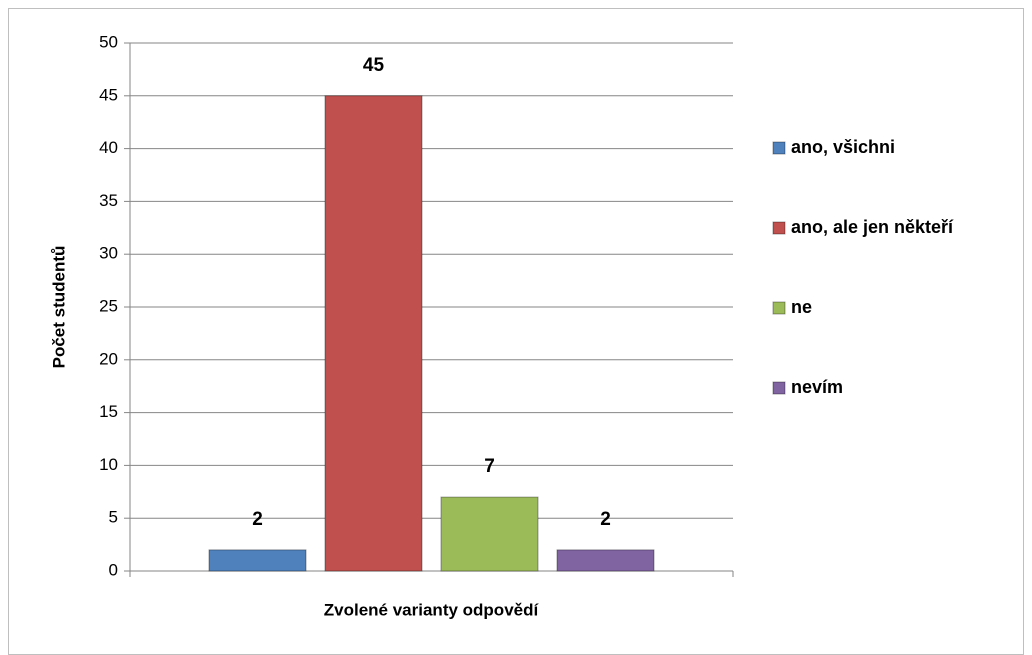 Image resolution: width=1032 pixels, height=655 pixels. Describe the element at coordinates (108, 94) in the screenshot. I see `y-tick-label: 45` at that location.